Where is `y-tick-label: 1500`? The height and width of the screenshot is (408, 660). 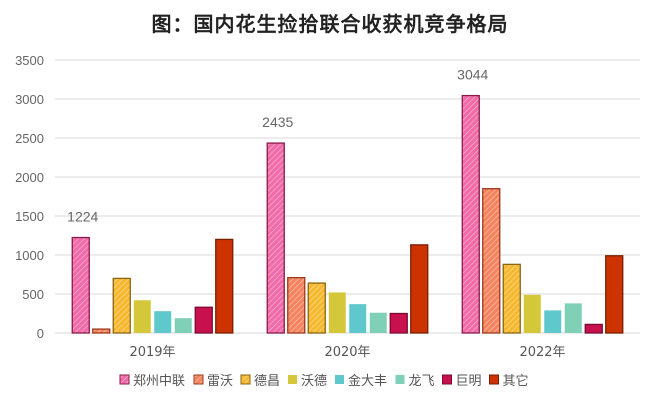 y-tick-label: 1500 is located at coordinates (29, 216).